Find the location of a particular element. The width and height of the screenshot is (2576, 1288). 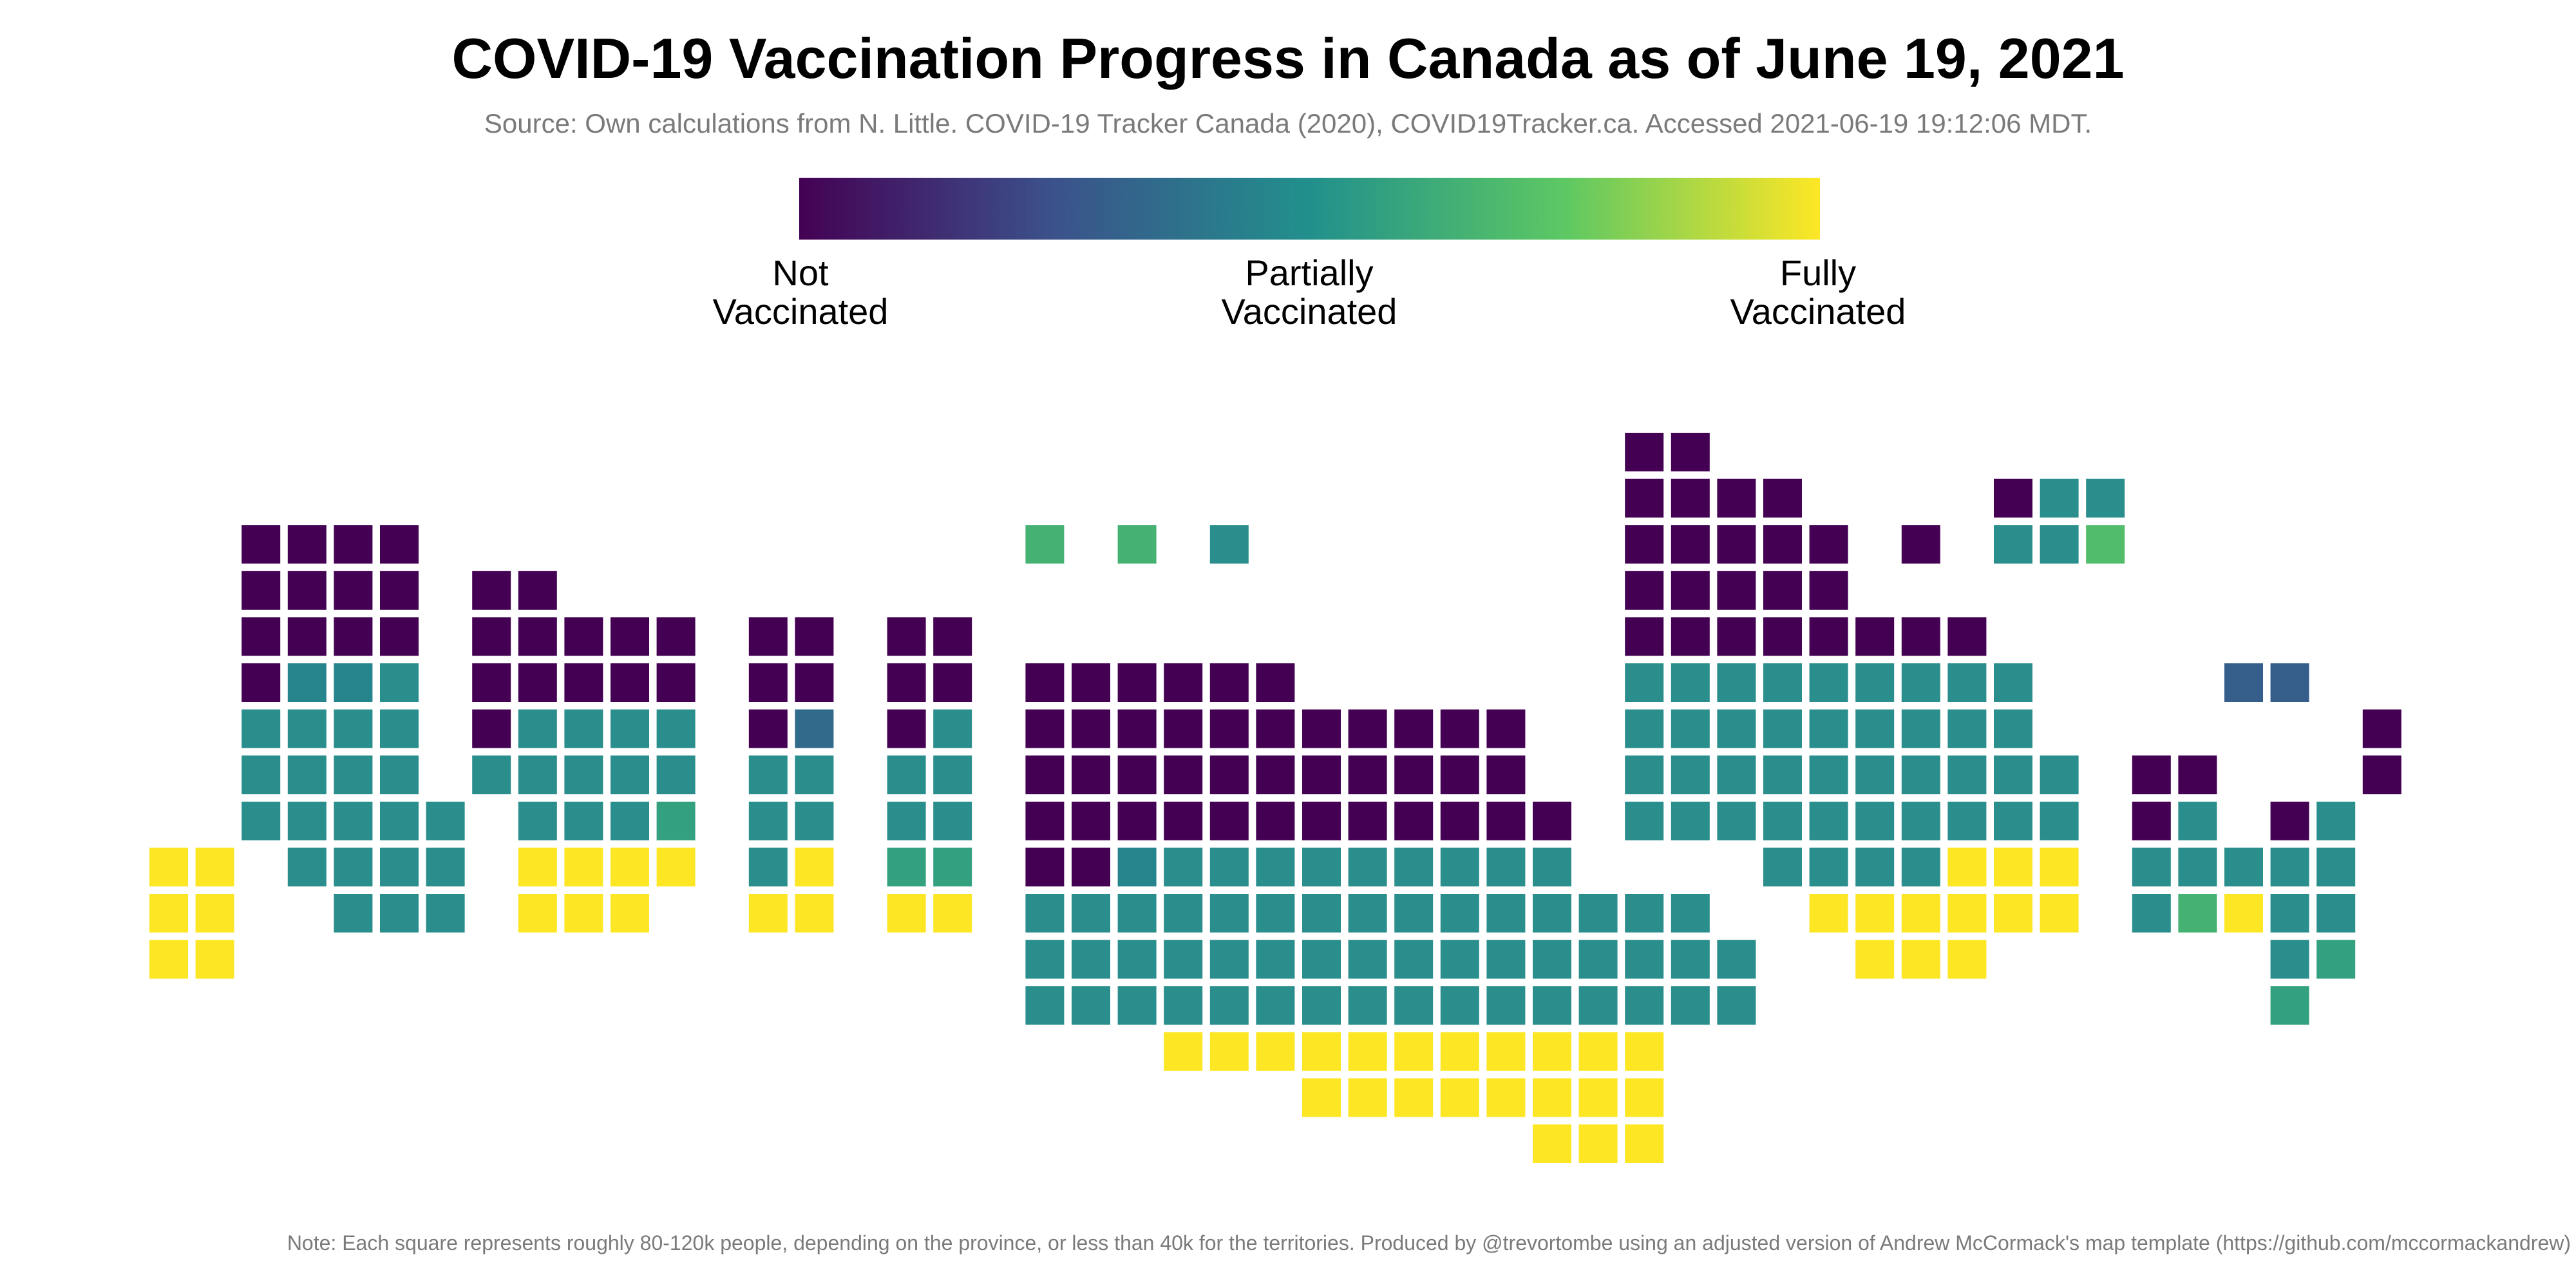

legend-label-partially-vaccinated: Partially Vaccinated is located at coordinates (1309, 292).